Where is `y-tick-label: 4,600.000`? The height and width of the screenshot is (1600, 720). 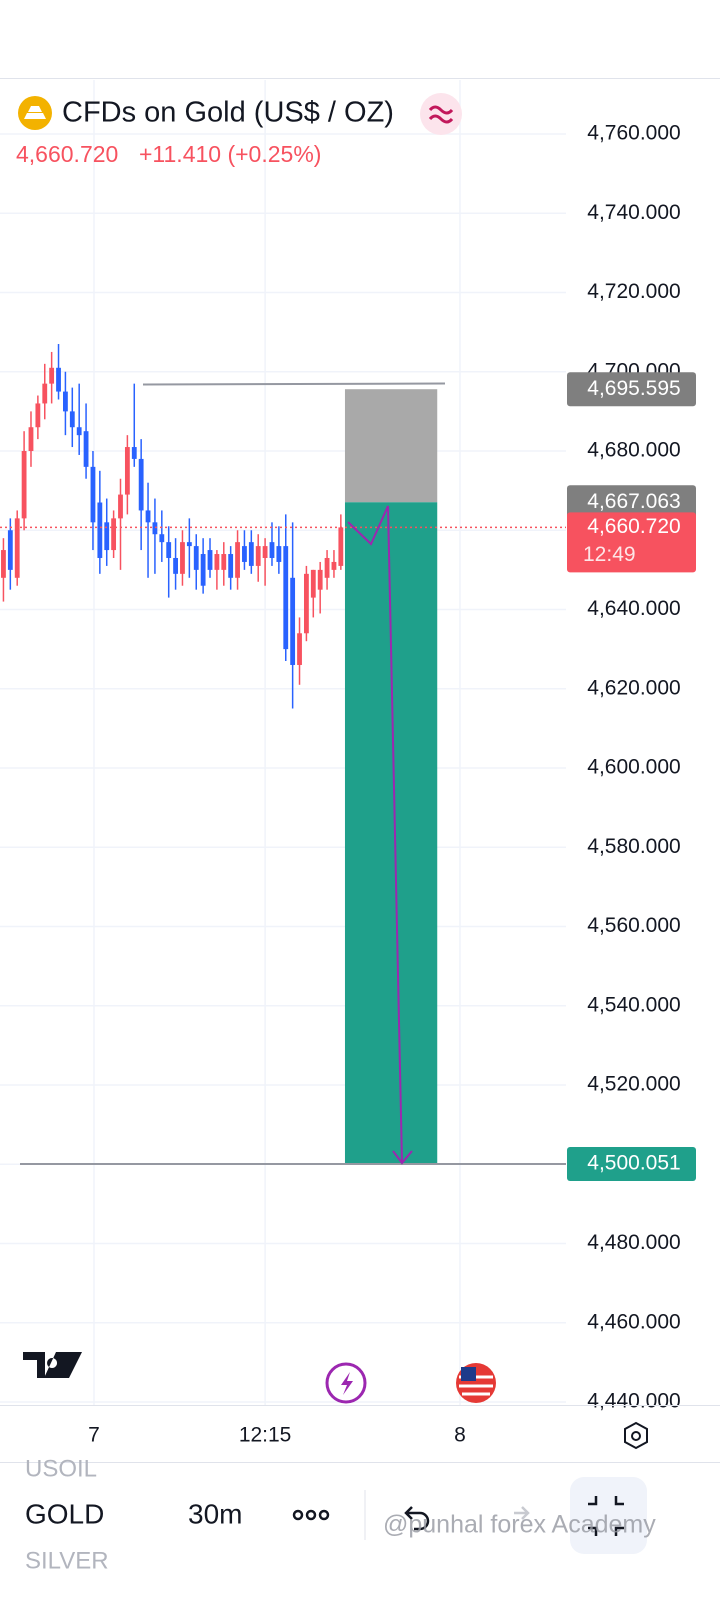
y-tick-label: 4,600.000 is located at coordinates (633, 767).